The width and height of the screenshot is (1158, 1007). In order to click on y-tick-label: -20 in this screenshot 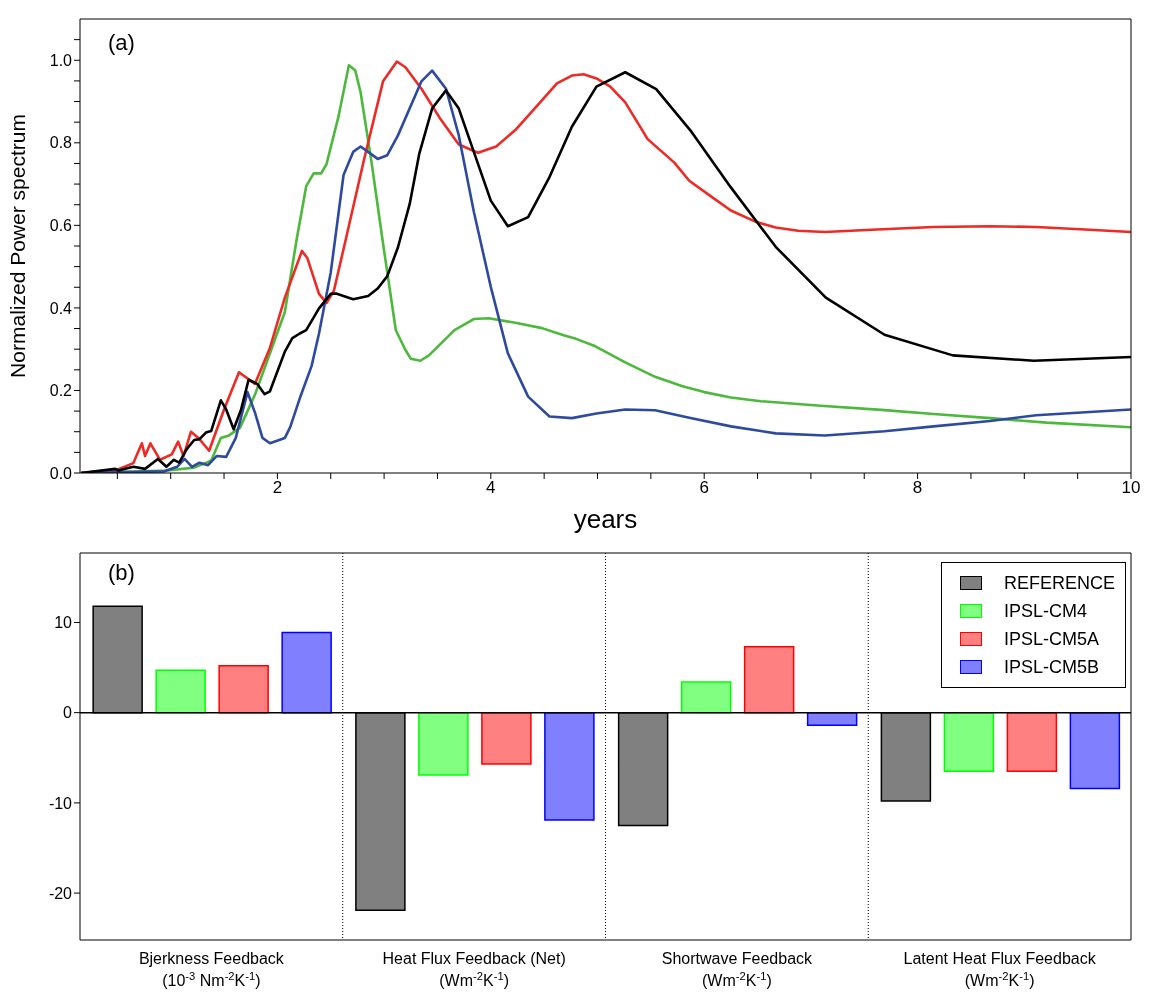, I will do `click(60, 893)`.